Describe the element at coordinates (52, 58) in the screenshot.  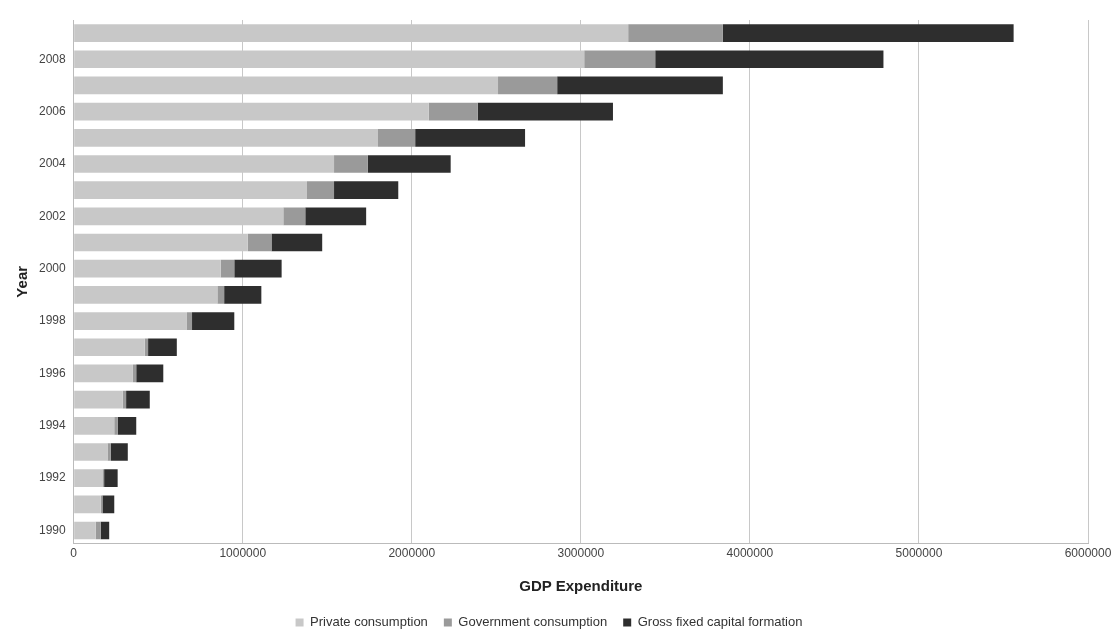
I see `y-tick-label: 2008` at that location.